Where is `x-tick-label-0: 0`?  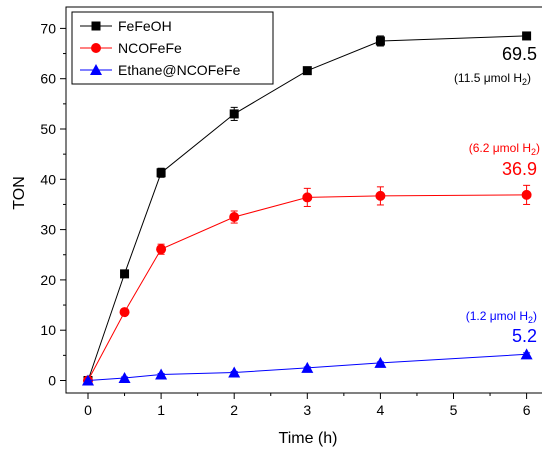
x-tick-label-0: 0 is located at coordinates (88, 410).